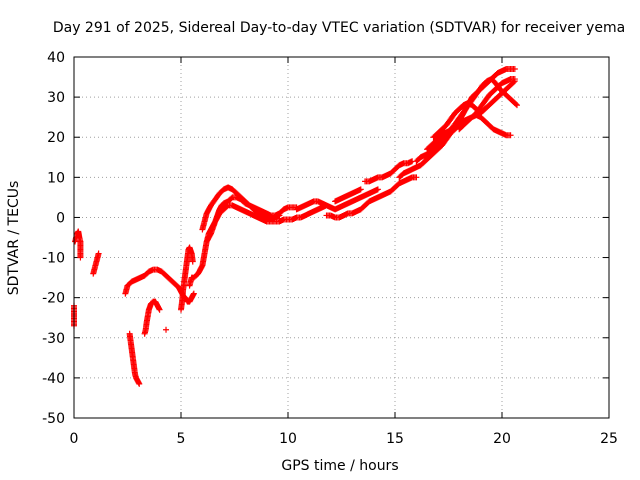  What do you see at coordinates (53, 259) in the screenshot?
I see `y-tick-label: -10` at bounding box center [53, 259].